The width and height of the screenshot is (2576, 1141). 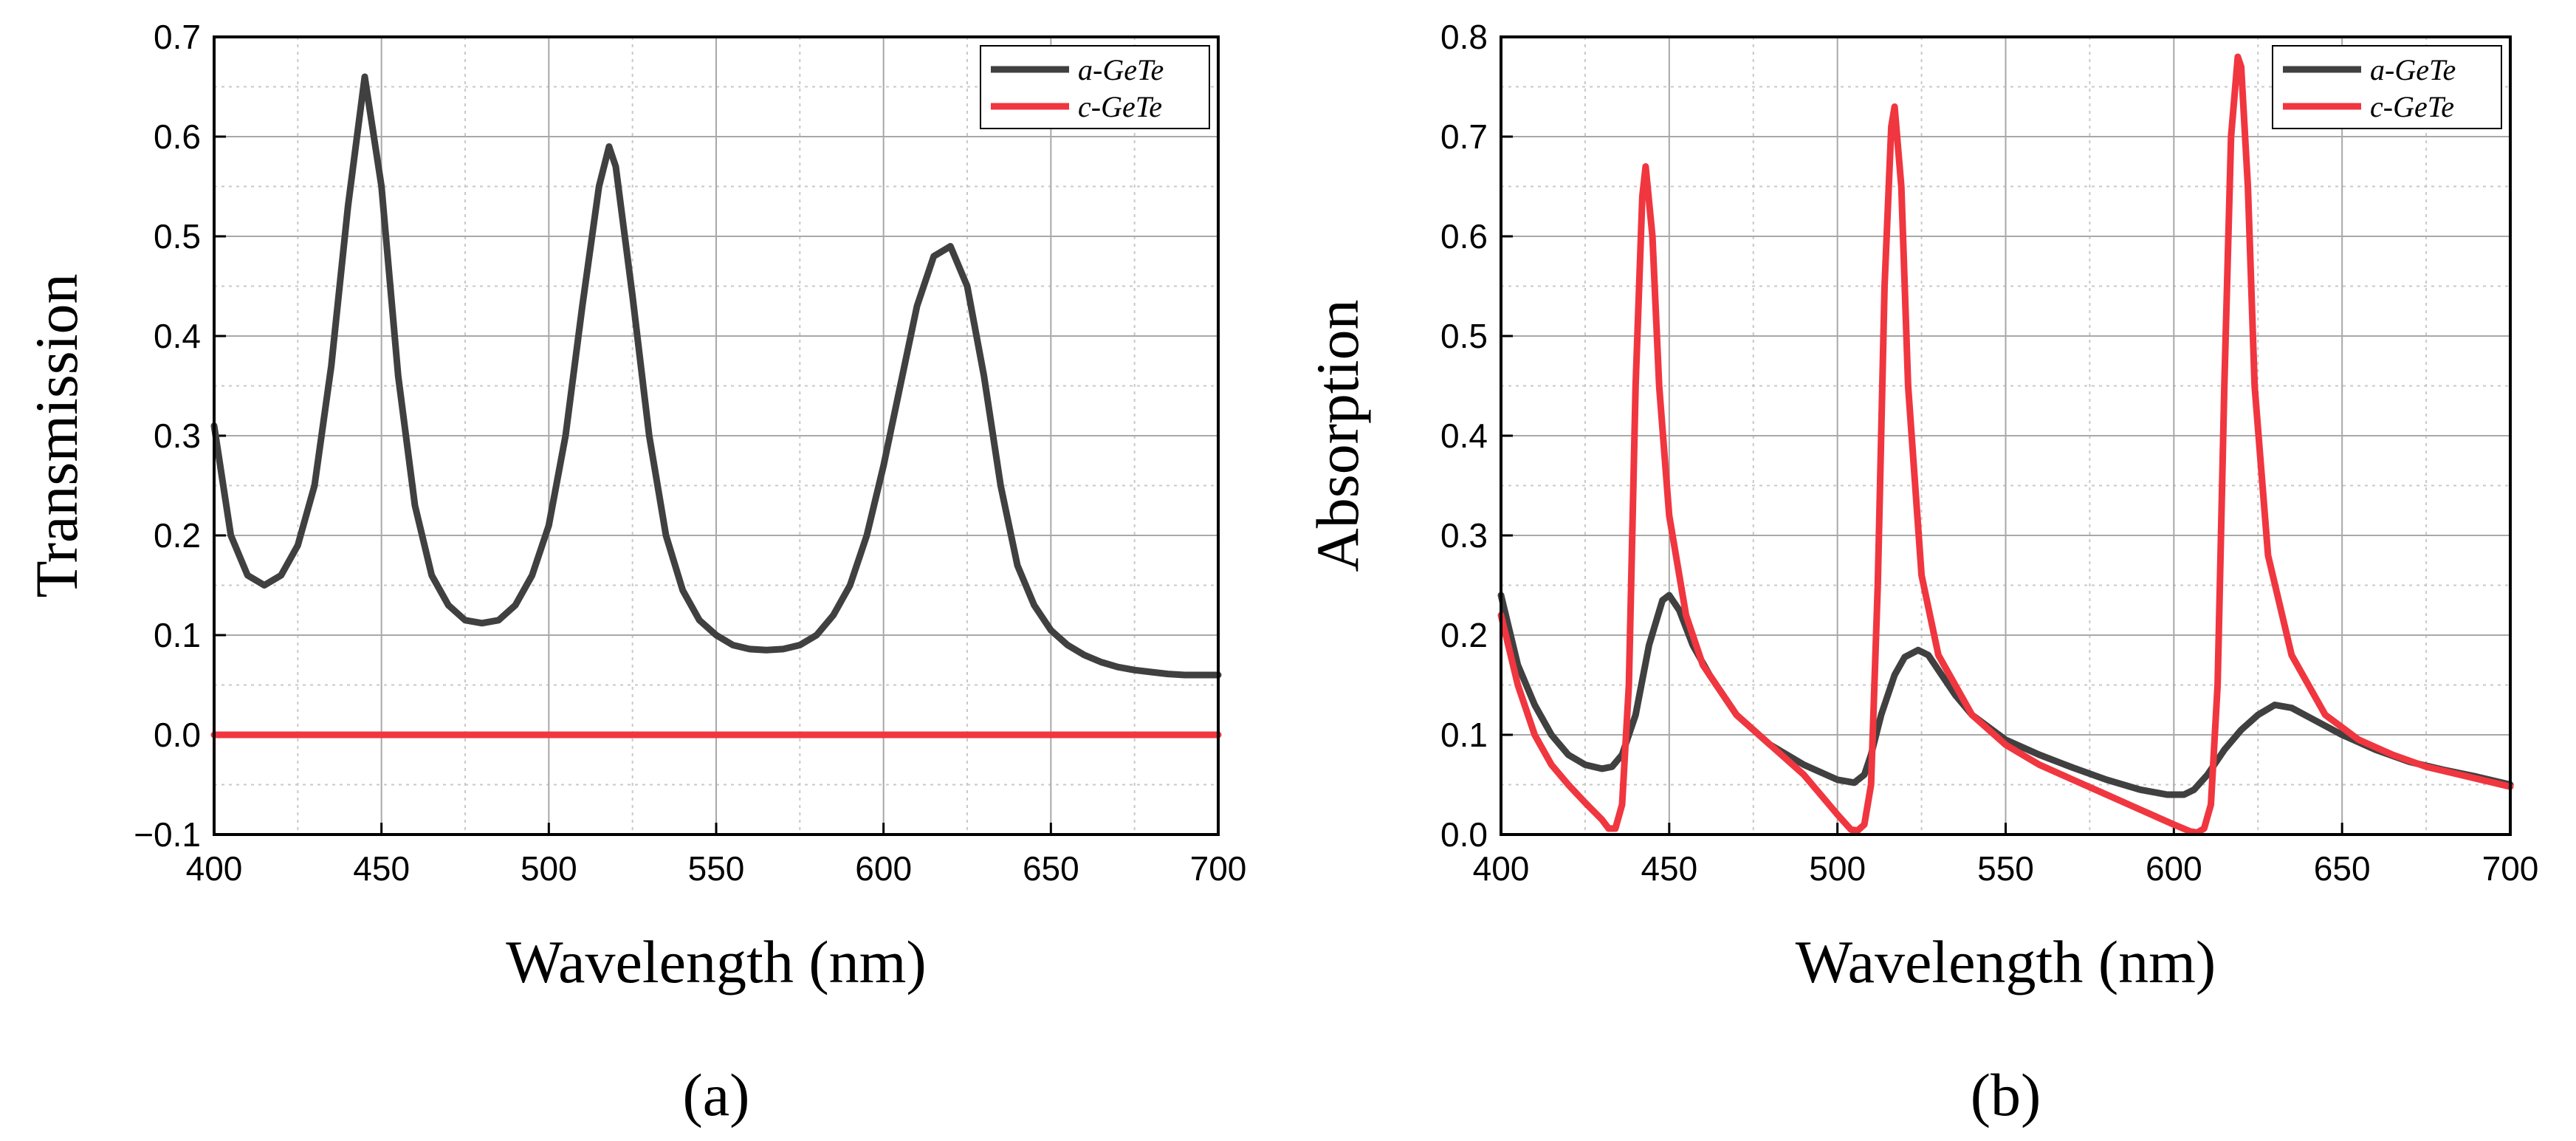 What do you see at coordinates (716, 962) in the screenshot?
I see `x-axis-title-a: Wavelength (nm)` at bounding box center [716, 962].